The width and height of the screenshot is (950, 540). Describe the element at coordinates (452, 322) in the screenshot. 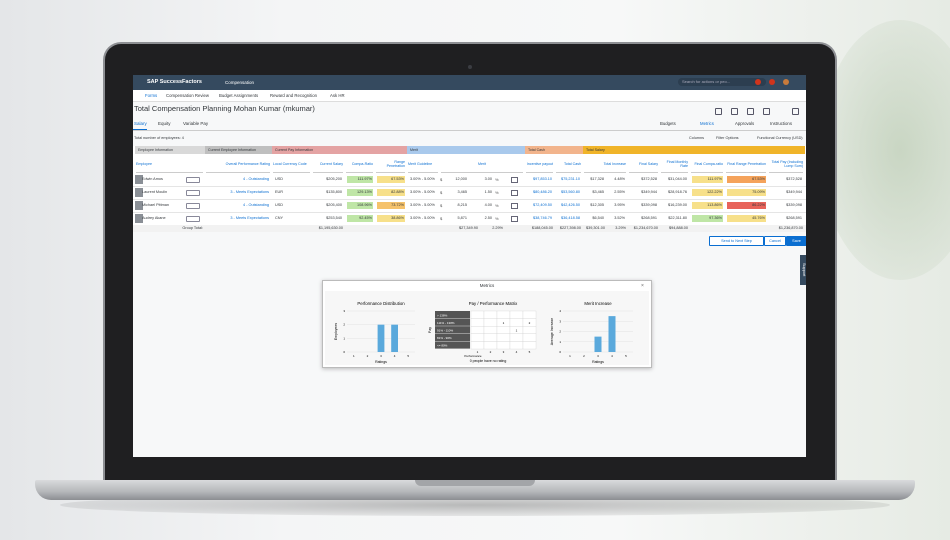

I see `row-label-bg` at that location.